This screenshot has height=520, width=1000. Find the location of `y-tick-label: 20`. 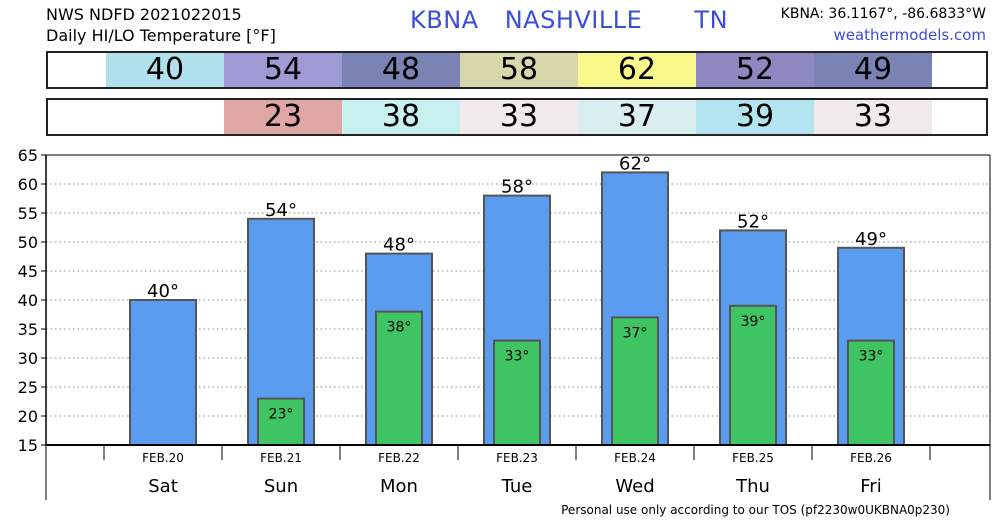

y-tick-label: 20 is located at coordinates (28, 416).